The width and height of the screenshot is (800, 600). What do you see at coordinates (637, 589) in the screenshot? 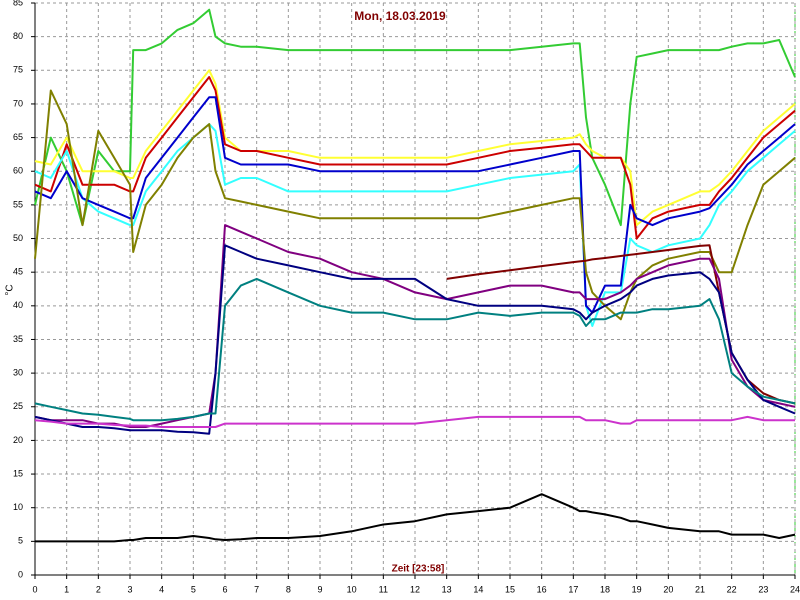
I see `x-tick-label: 19` at bounding box center [637, 589].